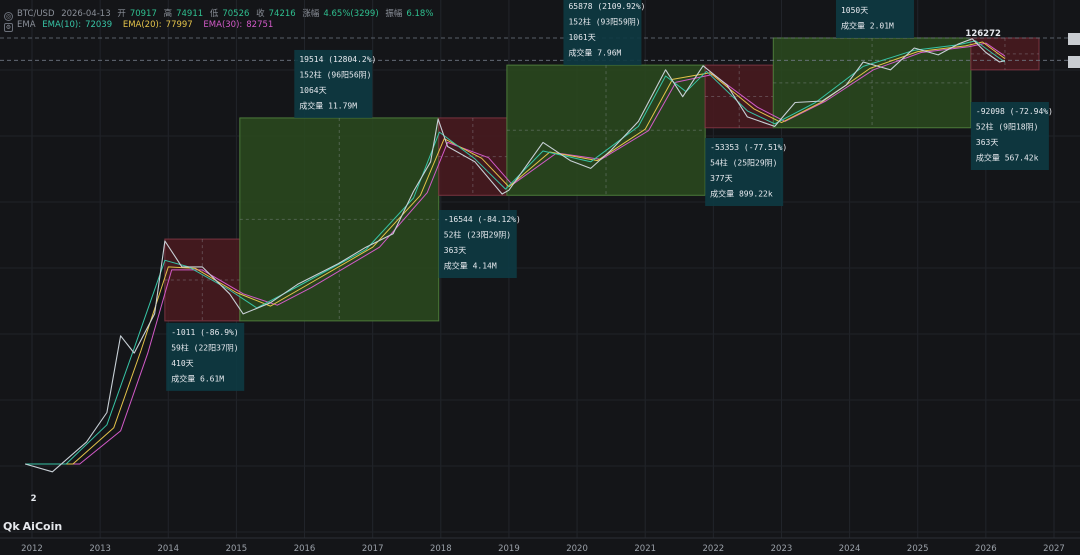  I want to click on stats-box-text: 1061天, so click(581, 37).